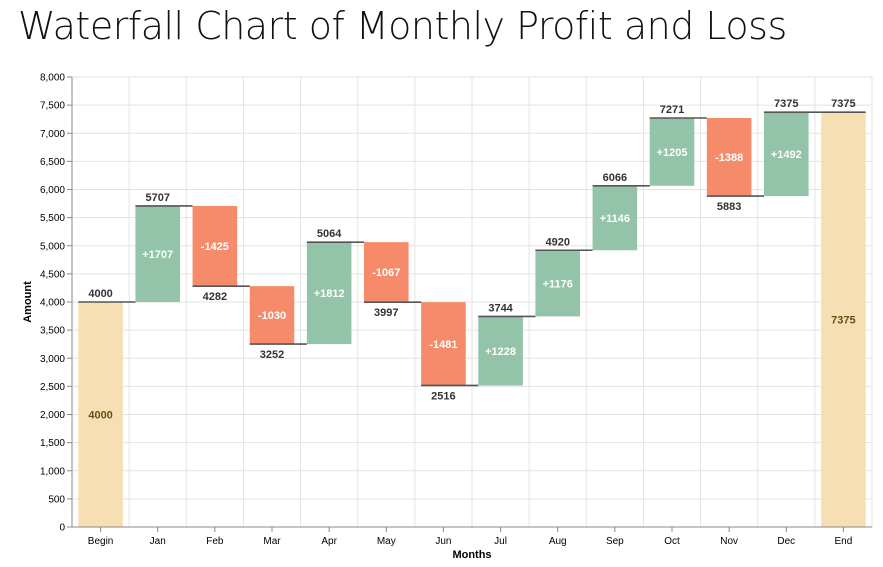  Describe the element at coordinates (672, 110) in the screenshot. I see `running-total-label: 7271` at that location.